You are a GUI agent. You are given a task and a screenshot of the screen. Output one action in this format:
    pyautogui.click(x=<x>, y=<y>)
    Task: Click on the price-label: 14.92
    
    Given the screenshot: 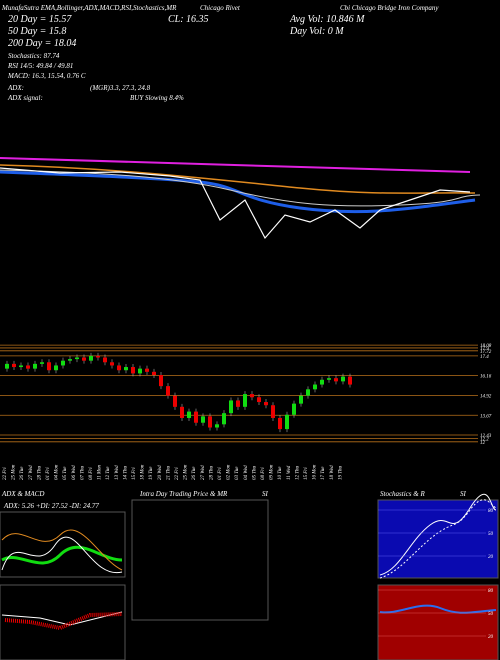 What is the action you would take?
    pyautogui.click(x=486, y=396)
    